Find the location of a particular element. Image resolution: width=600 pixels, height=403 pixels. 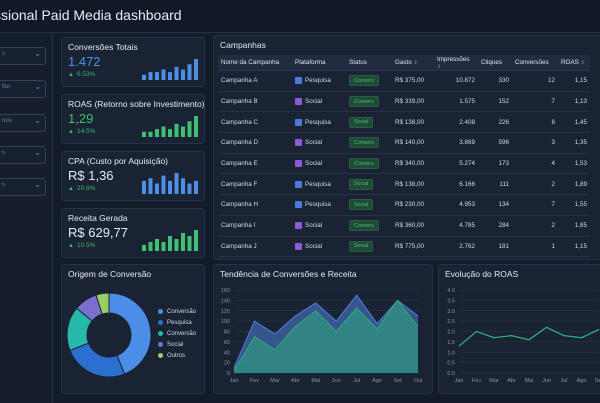

legend-label: Outros is located at coordinates (176, 356).